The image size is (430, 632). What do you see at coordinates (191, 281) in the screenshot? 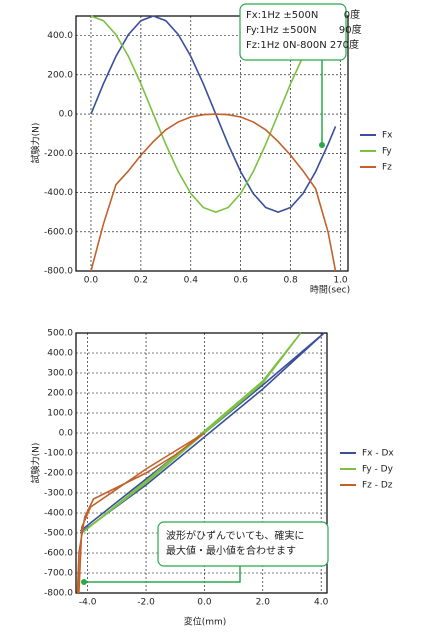
I see `x-tick-label: 0.4` at bounding box center [191, 281].